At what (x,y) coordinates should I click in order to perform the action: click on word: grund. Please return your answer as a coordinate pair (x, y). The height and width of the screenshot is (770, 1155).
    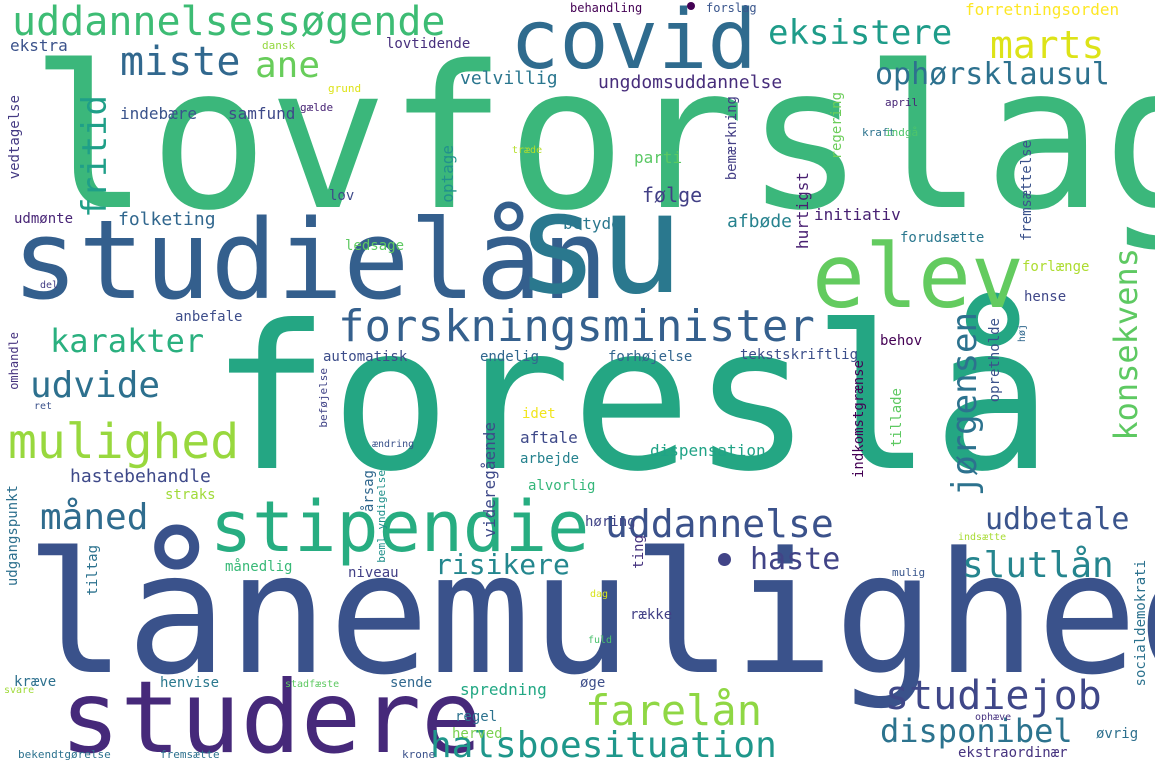
    Looking at the image, I should click on (345, 88).